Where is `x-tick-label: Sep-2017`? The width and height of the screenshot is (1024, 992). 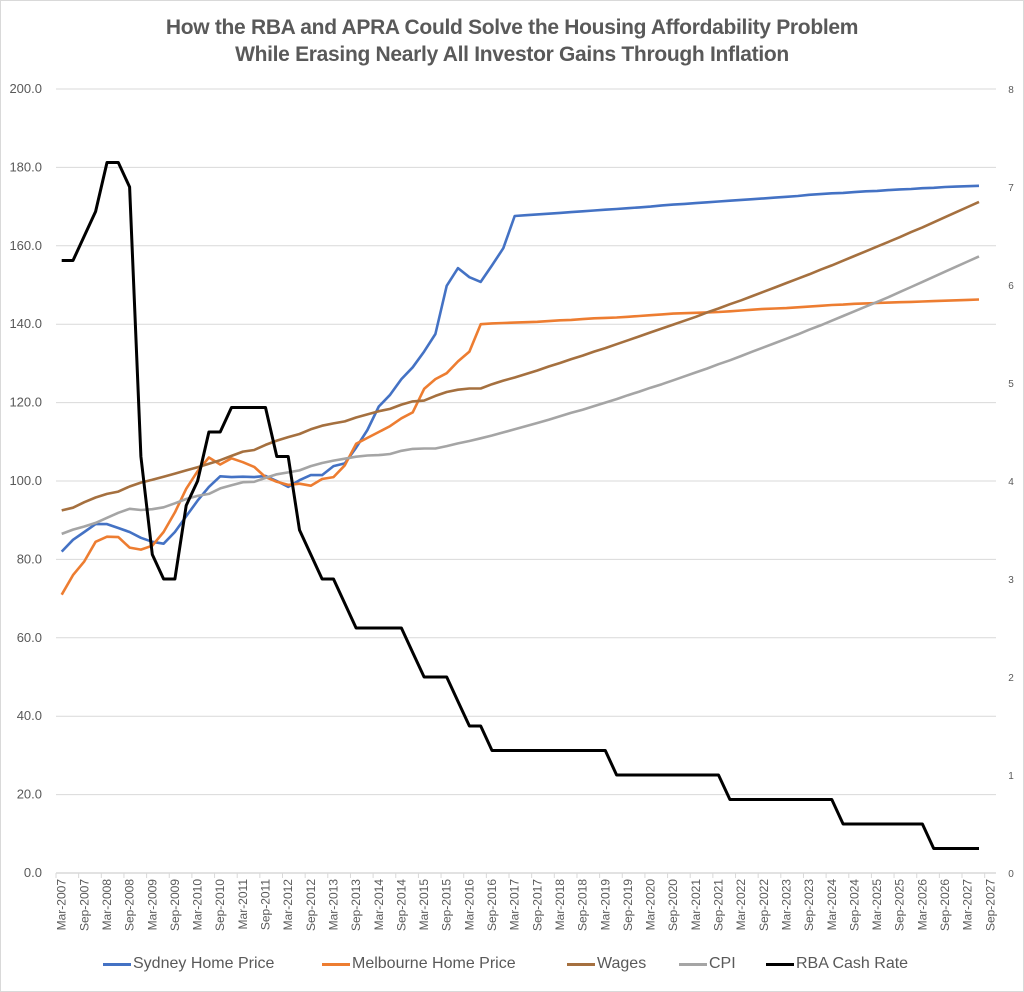 x-tick-label: Sep-2017 is located at coordinates (537, 905).